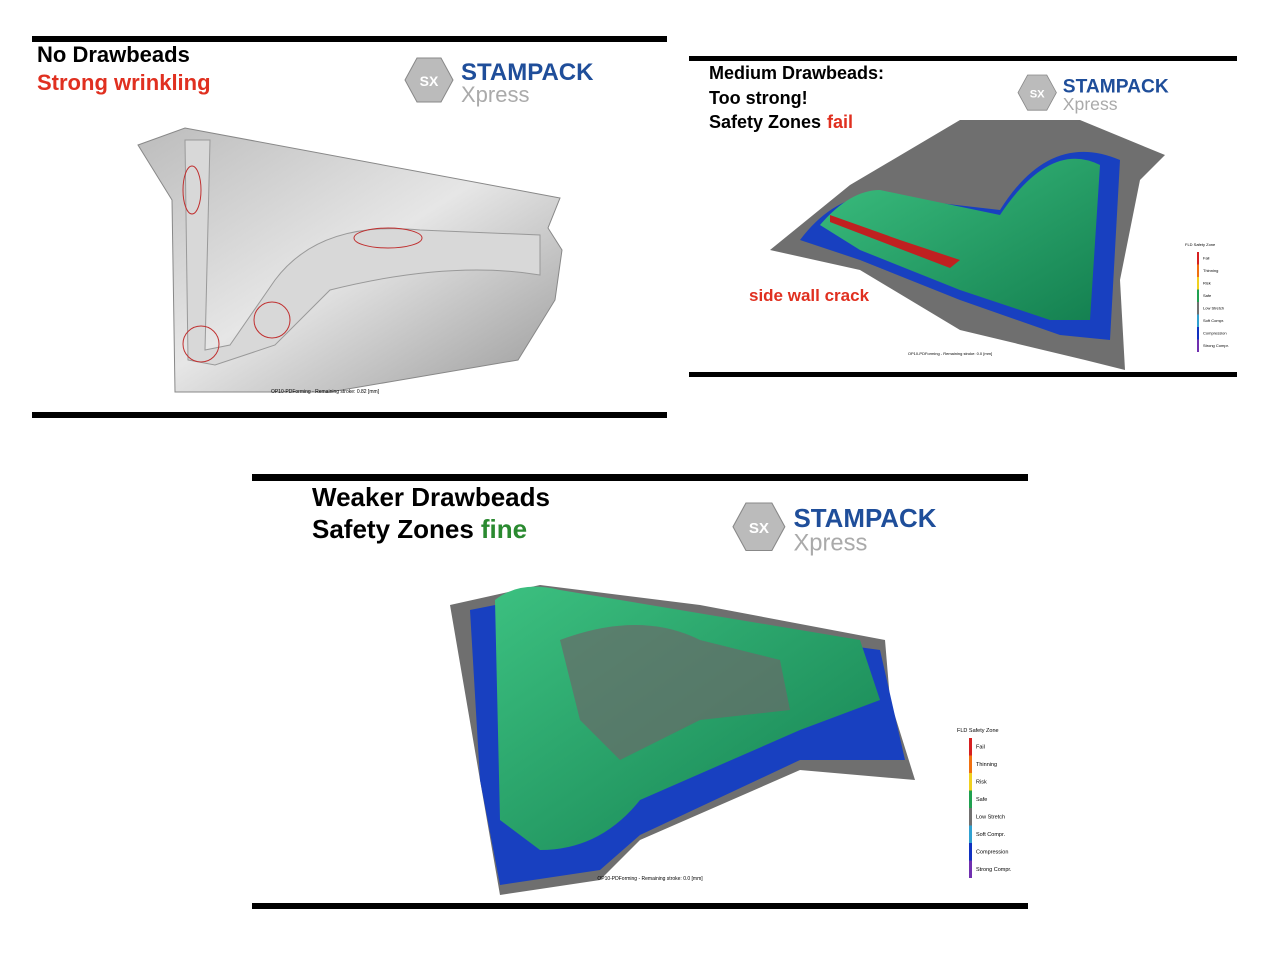 This screenshot has width=1280, height=960. I want to click on safe-zone, so click(960, 239).